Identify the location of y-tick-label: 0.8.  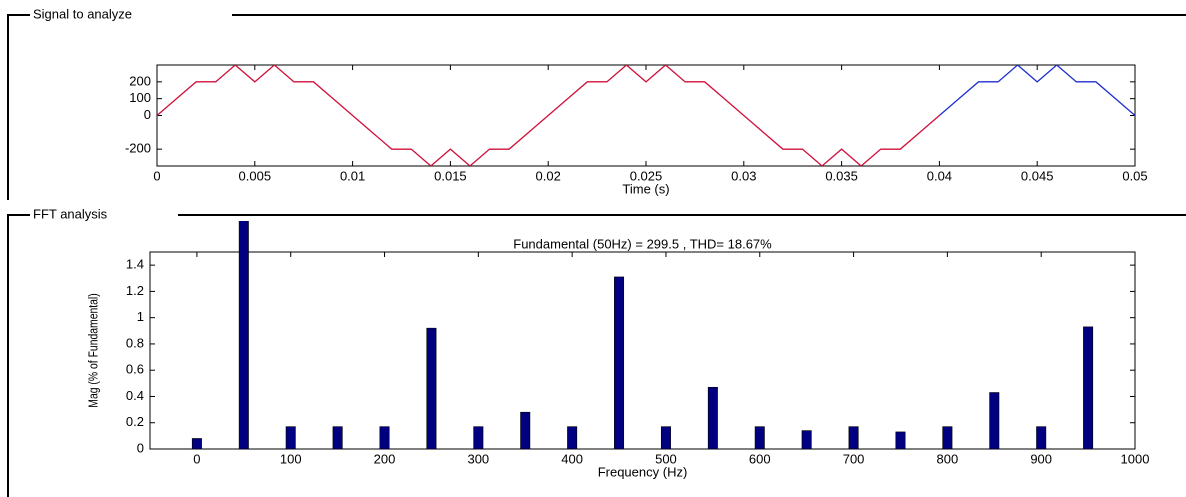
(135, 342).